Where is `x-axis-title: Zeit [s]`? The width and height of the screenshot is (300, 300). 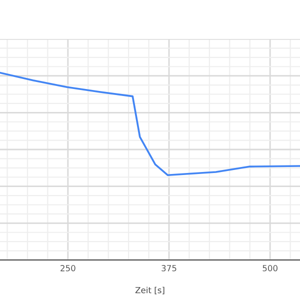
x-axis-title: Zeit [s] is located at coordinates (149, 290).